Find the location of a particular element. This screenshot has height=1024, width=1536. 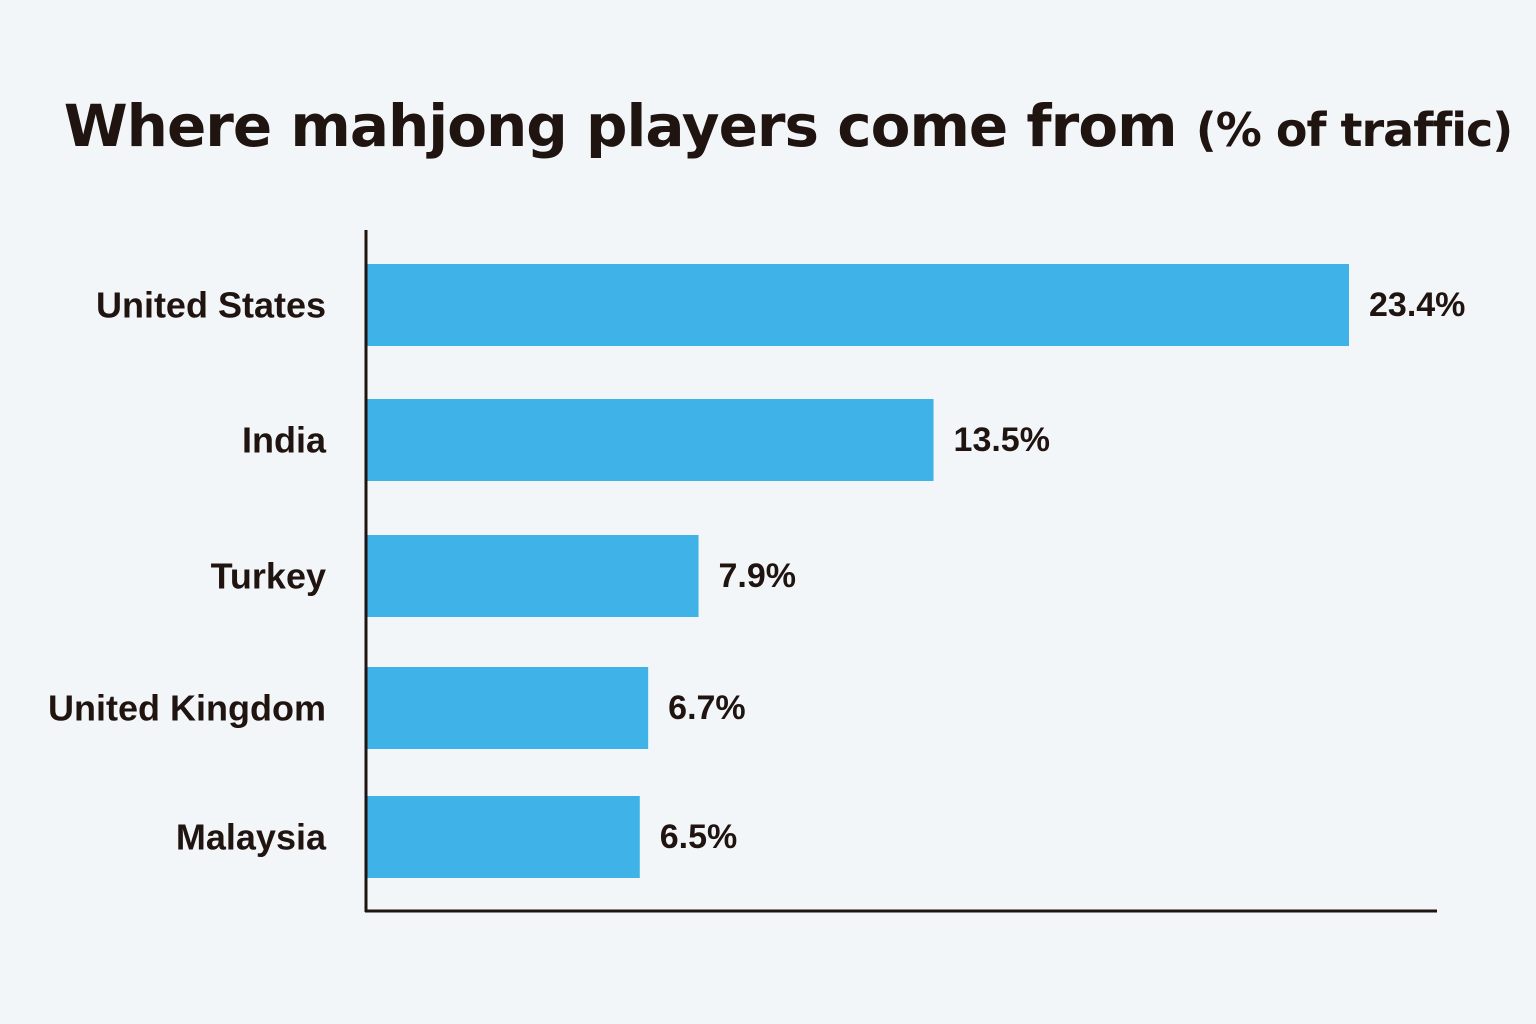

category-label: India is located at coordinates (284, 440).